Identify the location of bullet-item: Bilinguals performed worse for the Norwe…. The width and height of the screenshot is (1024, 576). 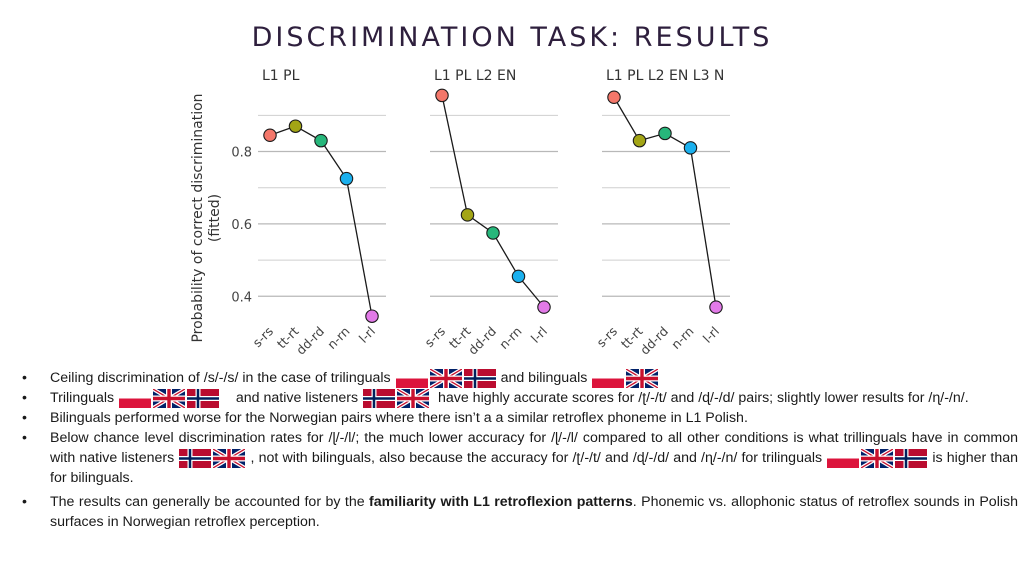
(520, 418).